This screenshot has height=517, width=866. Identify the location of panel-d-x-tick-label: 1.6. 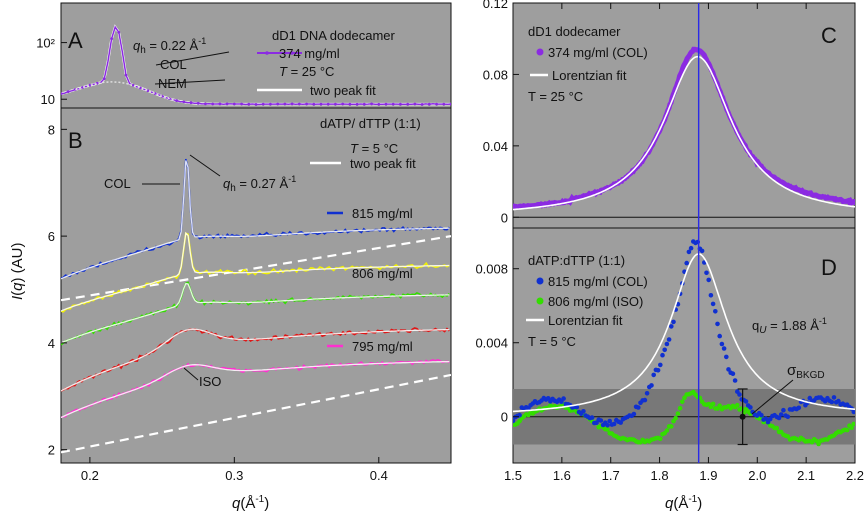
(562, 475).